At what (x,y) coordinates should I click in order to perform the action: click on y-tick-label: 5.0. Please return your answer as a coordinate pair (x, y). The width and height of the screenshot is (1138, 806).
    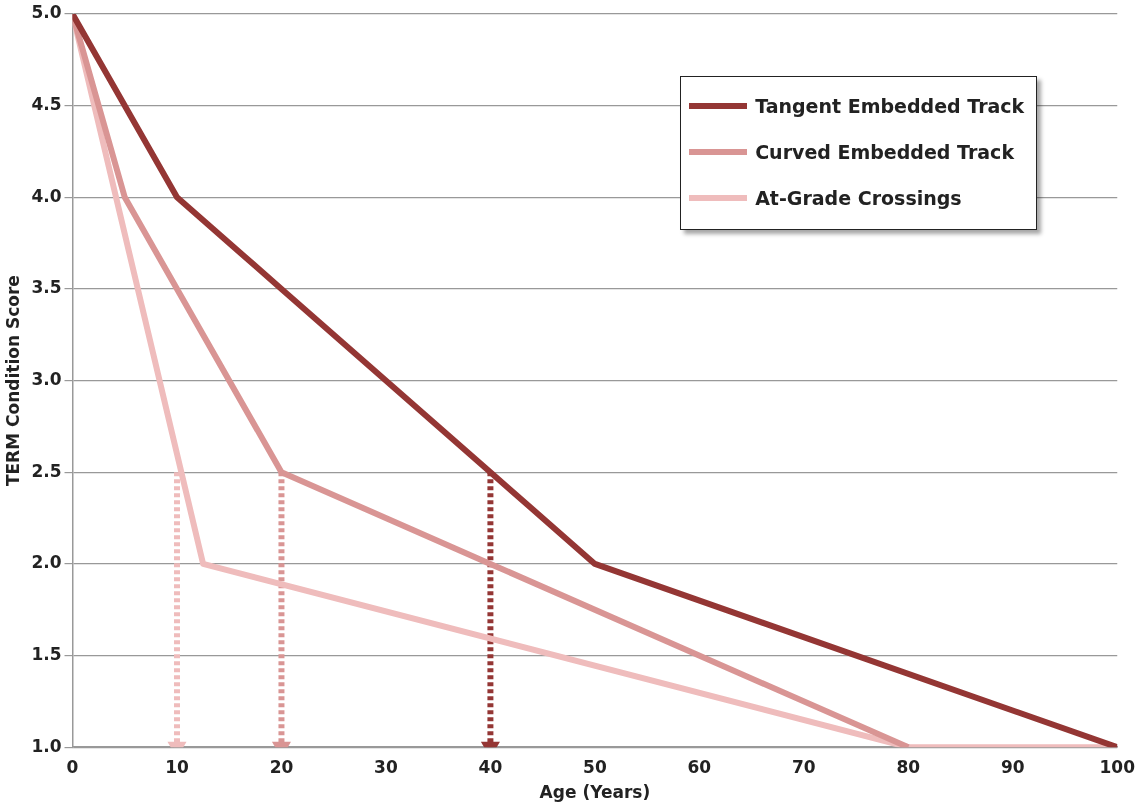
    Looking at the image, I should click on (46, 12).